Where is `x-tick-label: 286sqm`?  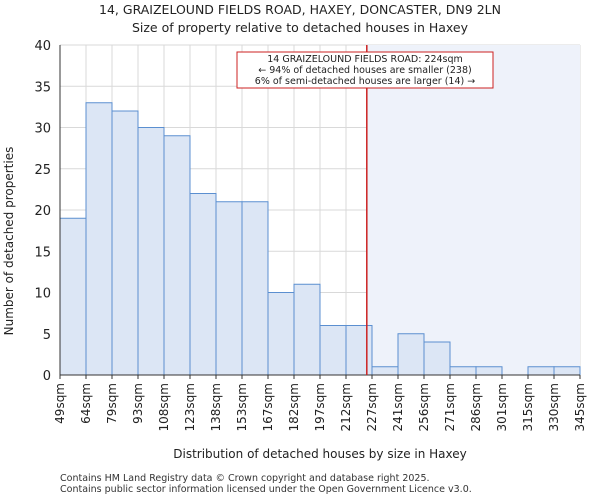
x-tick-label: 286sqm is located at coordinates (476, 407).